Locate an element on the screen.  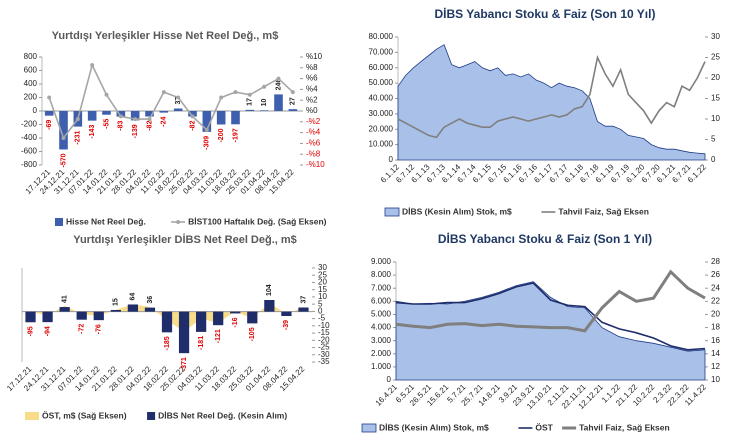
y2-tick-label: -%6 is located at coordinates (313, 143).